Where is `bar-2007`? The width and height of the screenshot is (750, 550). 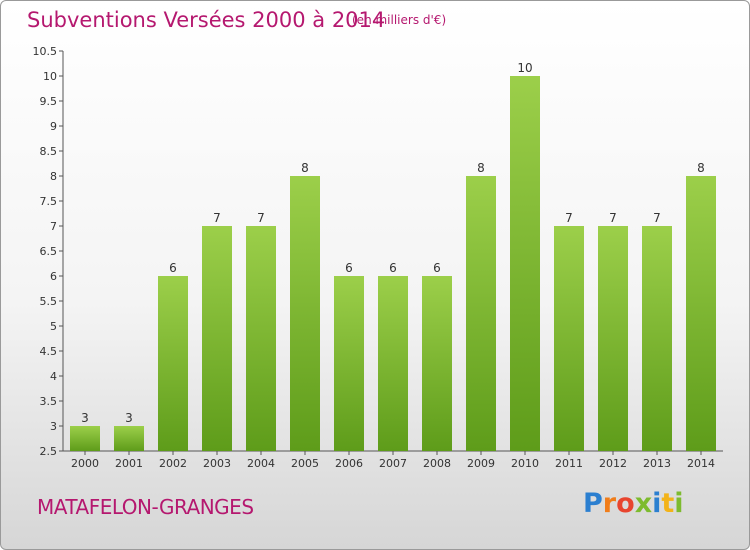
bar-2007 is located at coordinates (393, 363).